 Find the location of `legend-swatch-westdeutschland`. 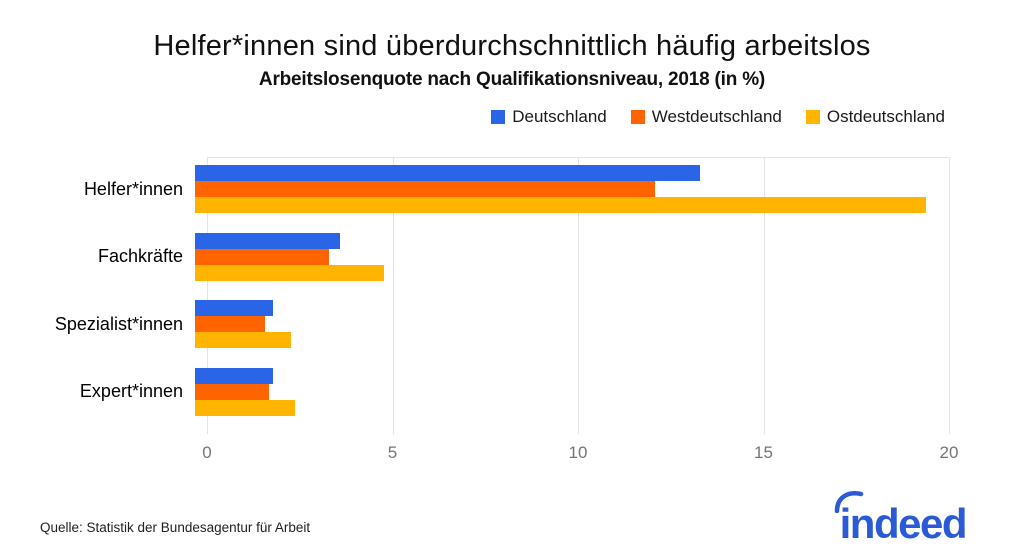

legend-swatch-westdeutschland is located at coordinates (637, 117).